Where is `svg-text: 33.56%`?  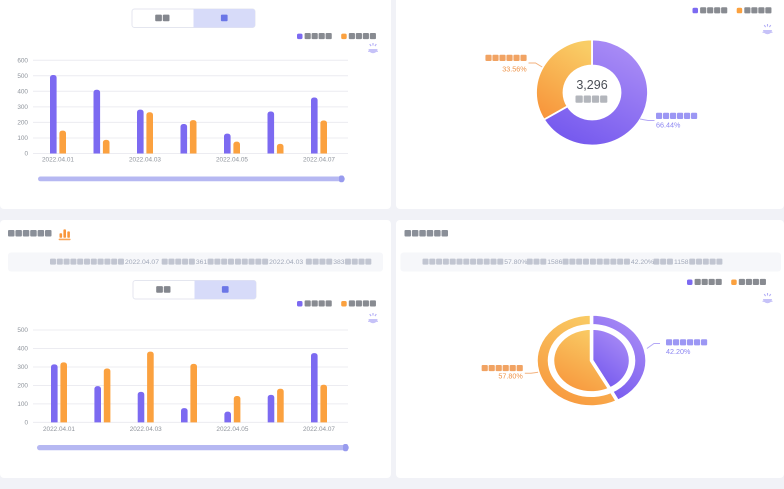
svg-text: 33.56% is located at coordinates (514, 69).